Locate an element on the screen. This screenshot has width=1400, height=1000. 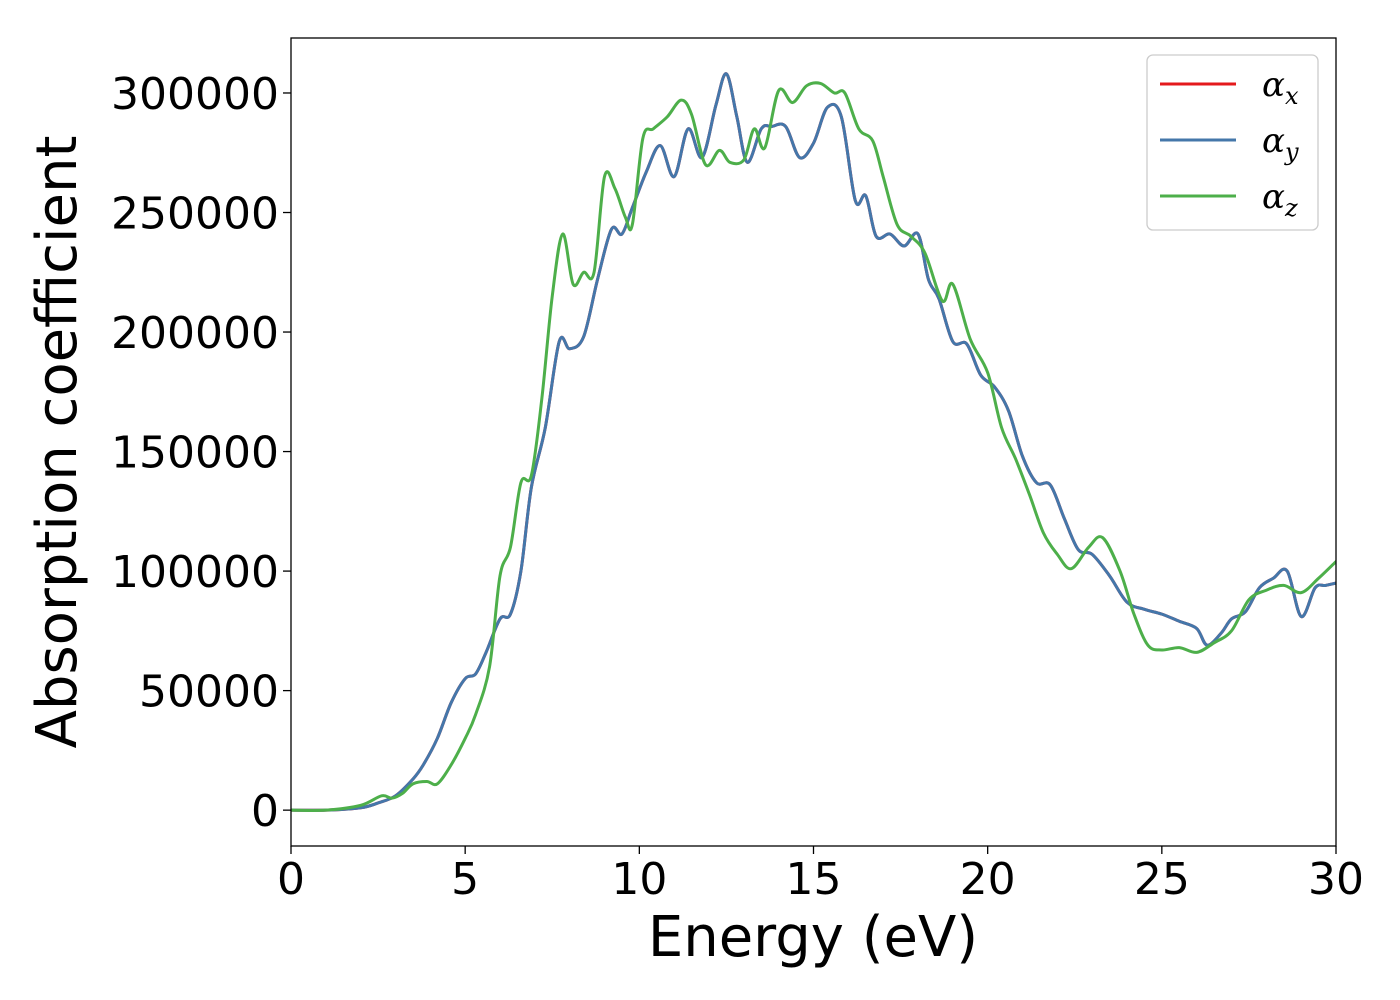
x-tick-label: 30 is located at coordinates (1336, 879).